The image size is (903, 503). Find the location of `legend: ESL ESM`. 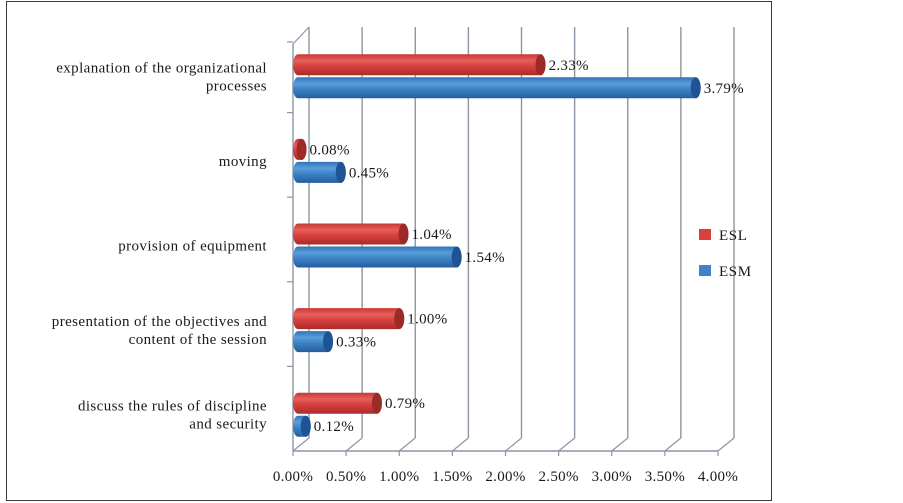

legend: ESL ESM is located at coordinates (725, 254).